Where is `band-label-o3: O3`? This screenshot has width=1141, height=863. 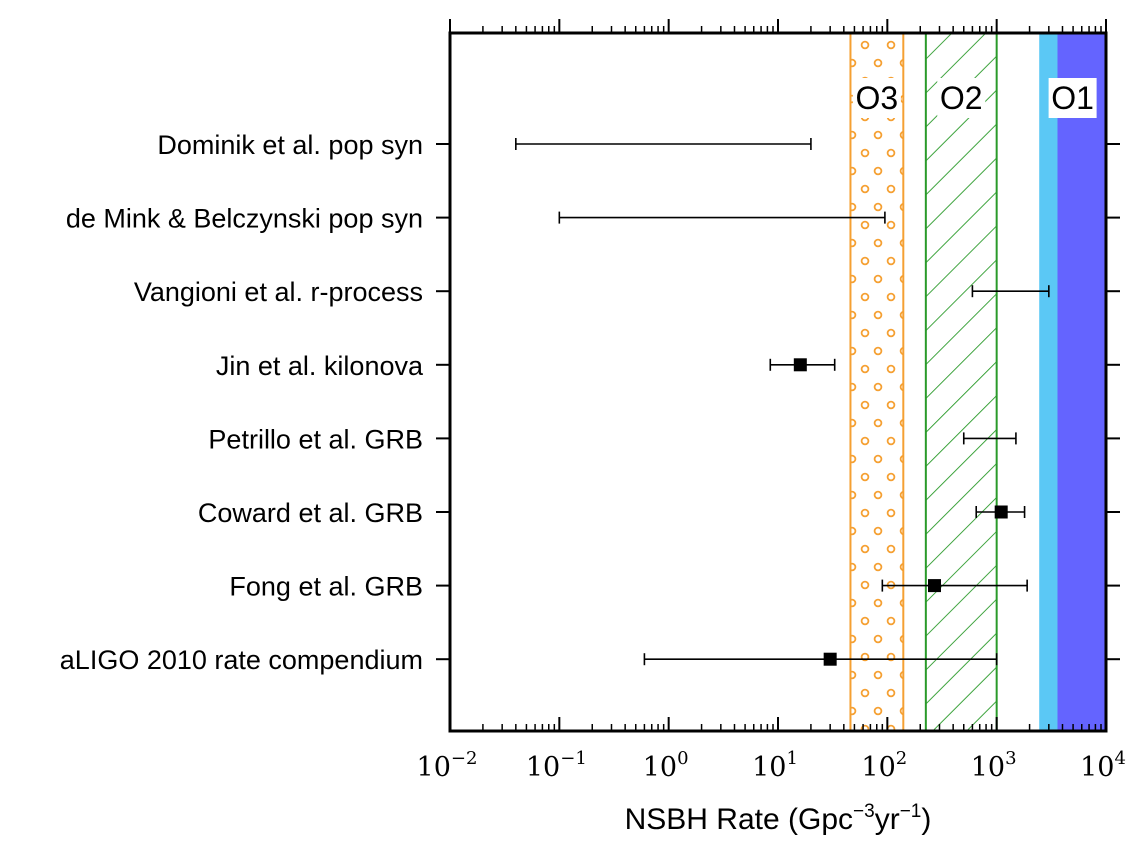 band-label-o3: O3 is located at coordinates (877, 98).